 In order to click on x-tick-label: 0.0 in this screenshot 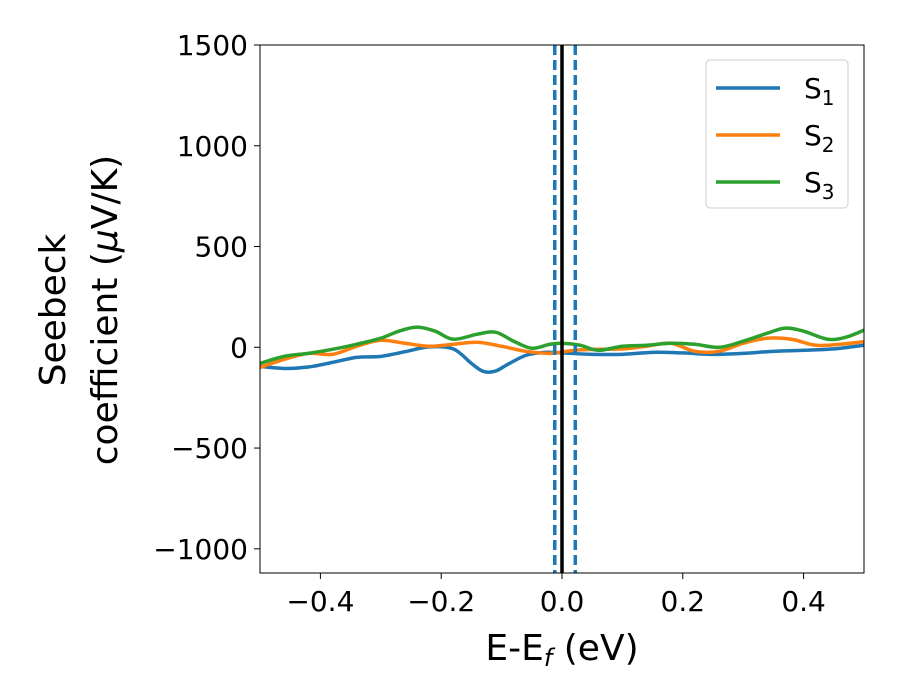, I will do `click(562, 601)`.